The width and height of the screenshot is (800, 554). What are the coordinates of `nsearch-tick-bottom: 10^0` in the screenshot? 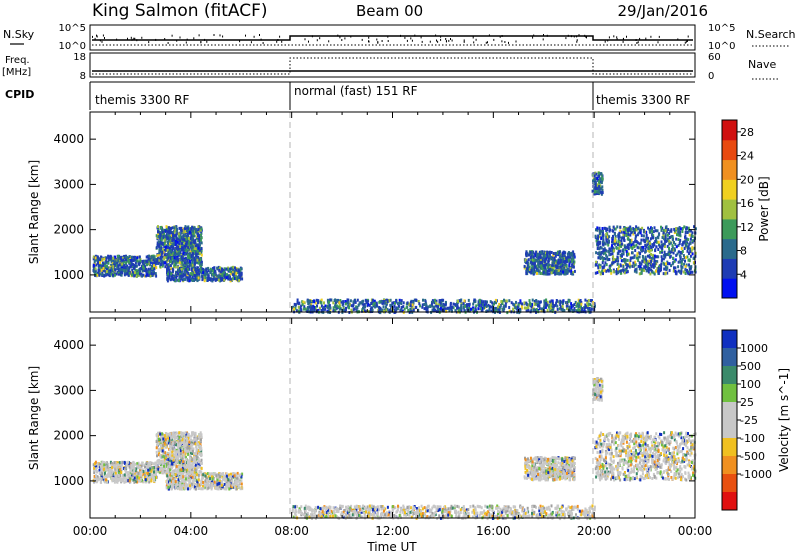 It's located at (721, 46).